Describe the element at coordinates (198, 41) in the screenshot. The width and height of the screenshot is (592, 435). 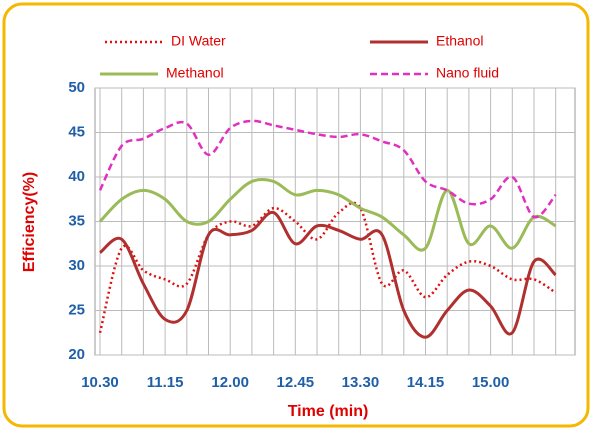
I see `legend-label: DI Water` at that location.